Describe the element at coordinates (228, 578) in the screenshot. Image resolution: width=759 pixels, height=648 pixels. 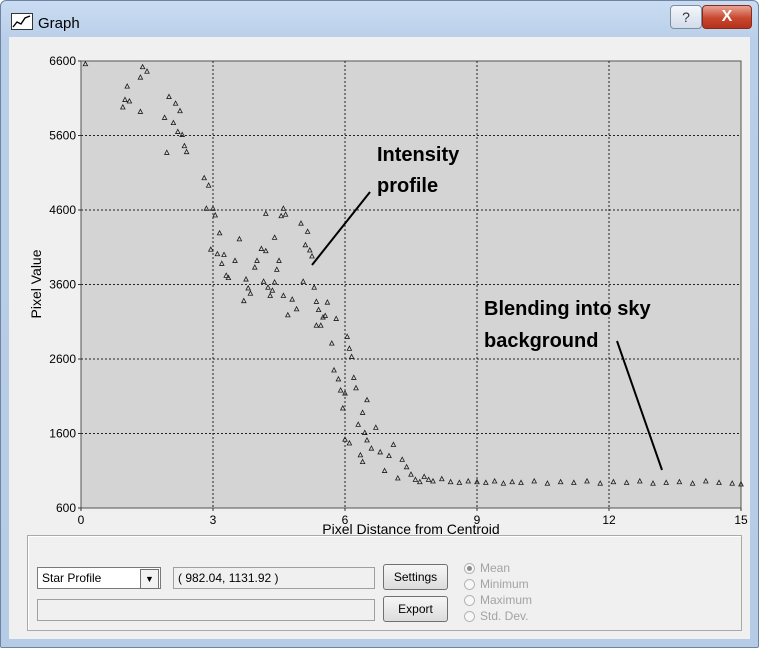
I see `coordinates-value: ( 982.04, 1131.92 )` at that location.